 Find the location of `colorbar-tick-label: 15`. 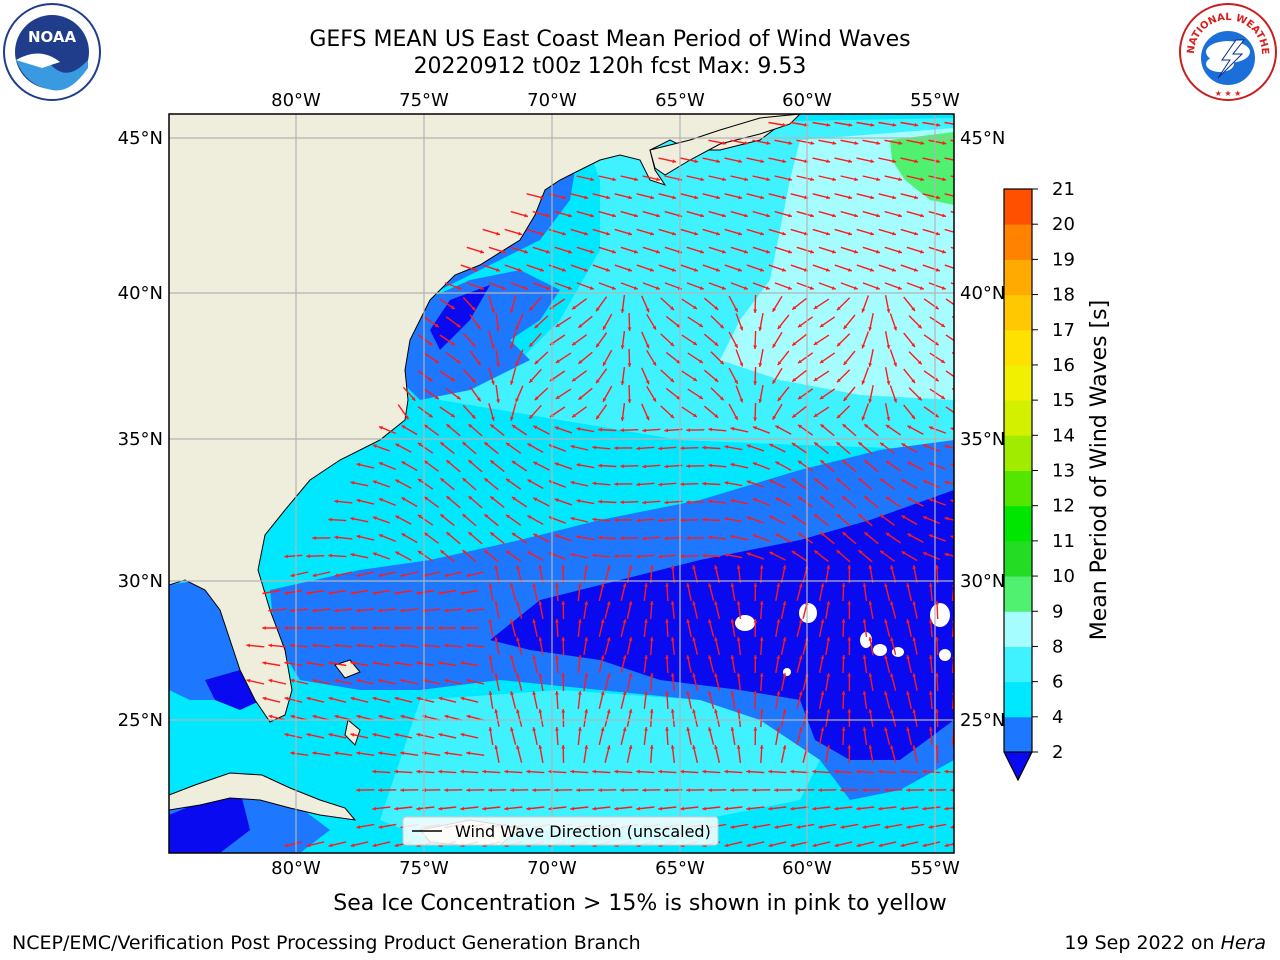

colorbar-tick-label: 15 is located at coordinates (1063, 400).